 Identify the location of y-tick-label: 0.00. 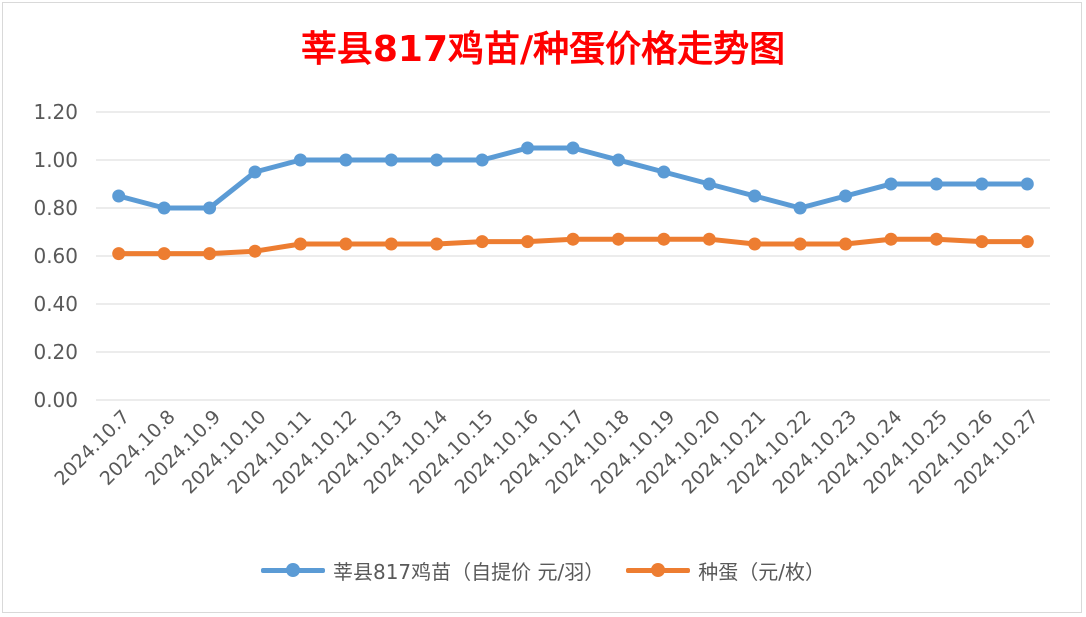
(55, 400).